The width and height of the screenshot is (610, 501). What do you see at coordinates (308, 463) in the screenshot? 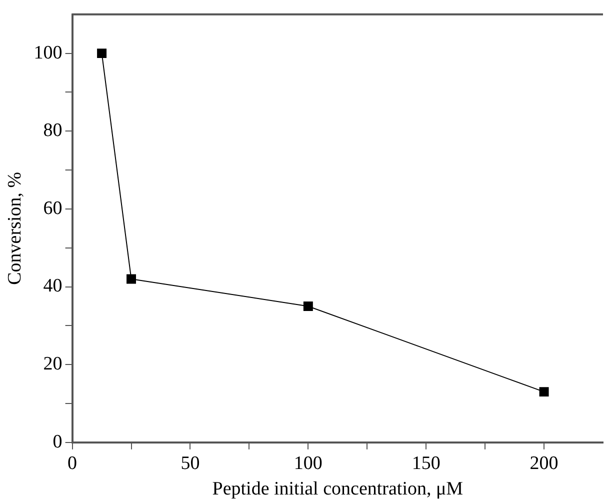
I see `x-tick-label: 100` at bounding box center [308, 463].